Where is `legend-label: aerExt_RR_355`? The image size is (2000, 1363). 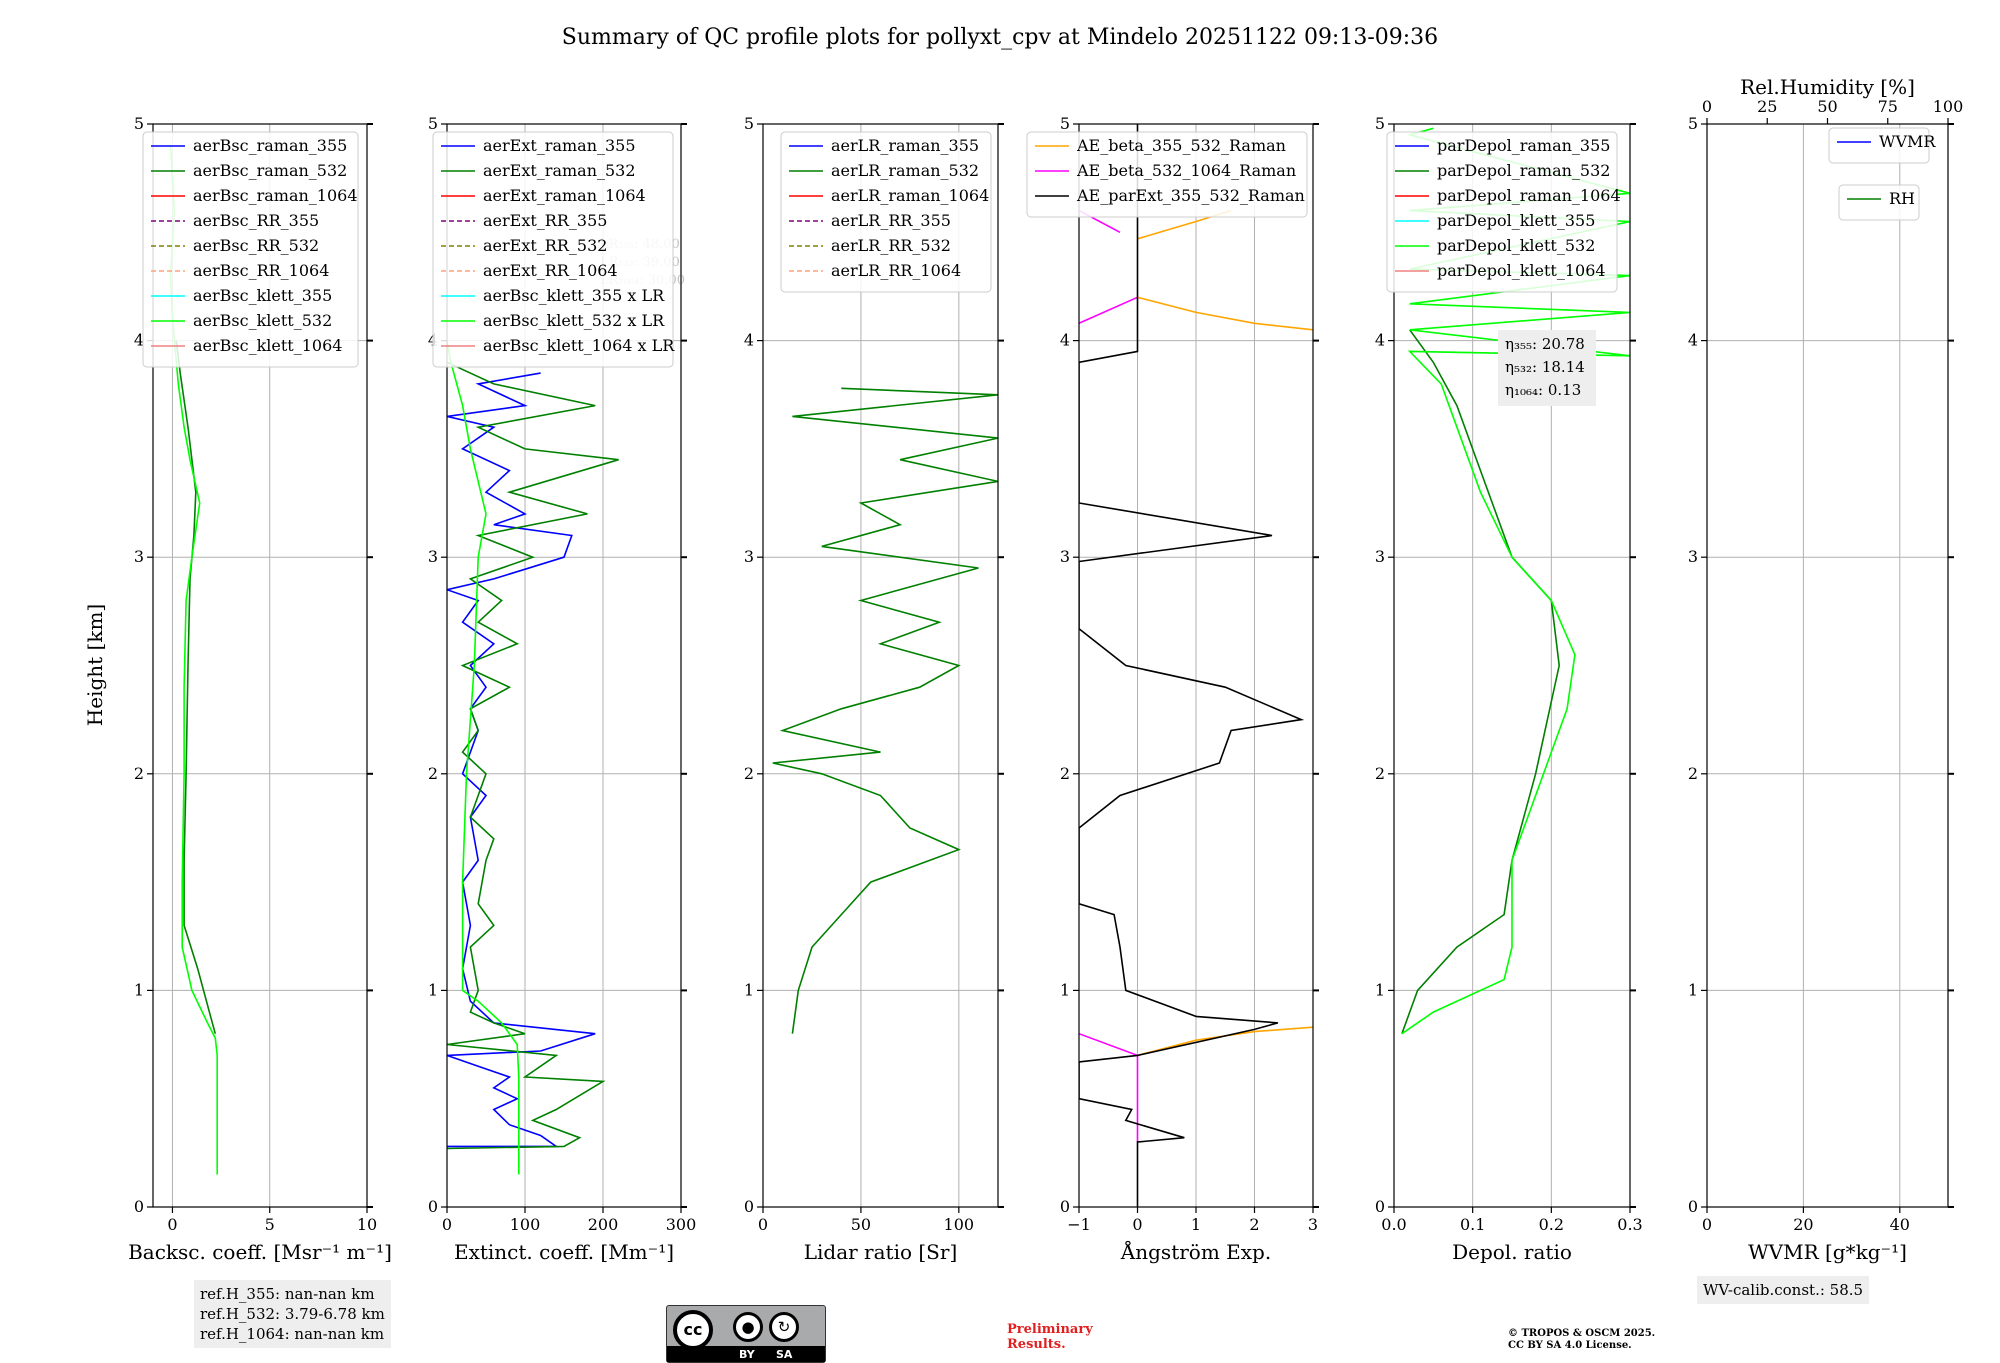 legend-label: aerExt_RR_355 is located at coordinates (545, 220).